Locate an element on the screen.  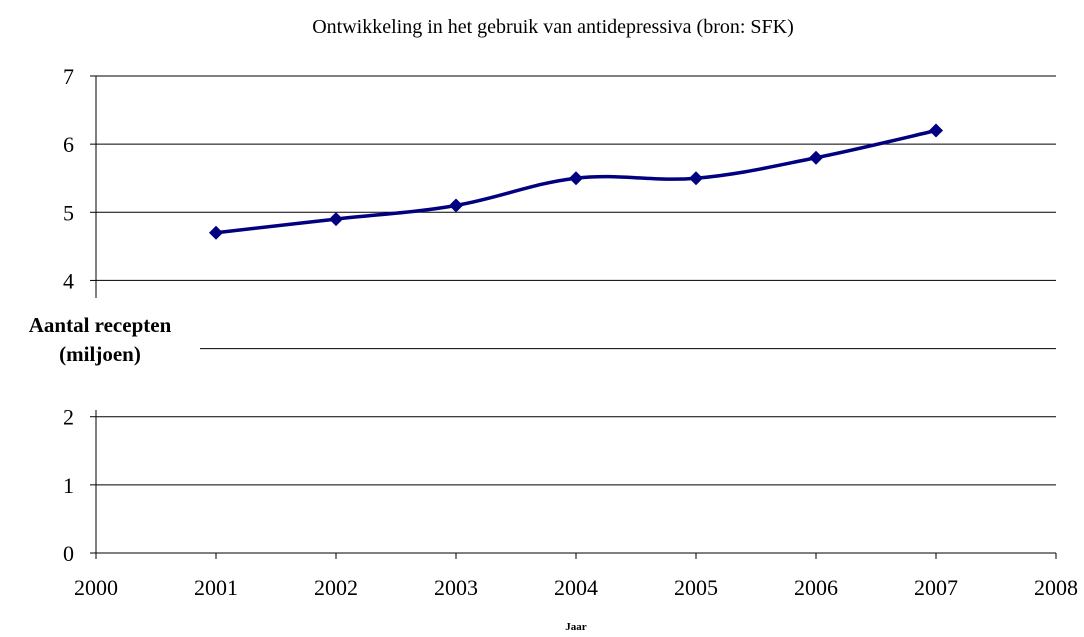
y-tick-label-4: 4 is located at coordinates (68, 280).